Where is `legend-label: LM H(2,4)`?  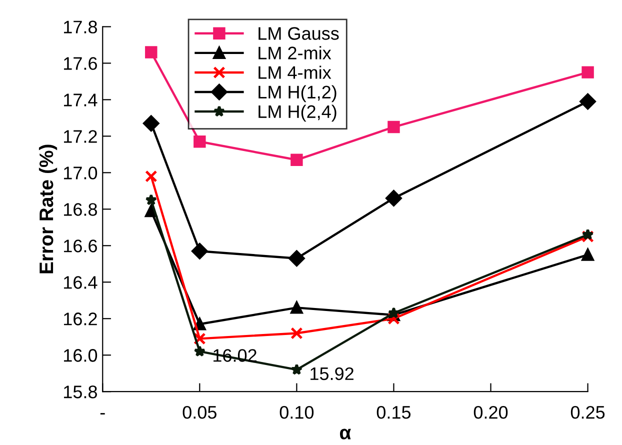
legend-label: LM H(2,4) is located at coordinates (297, 113).